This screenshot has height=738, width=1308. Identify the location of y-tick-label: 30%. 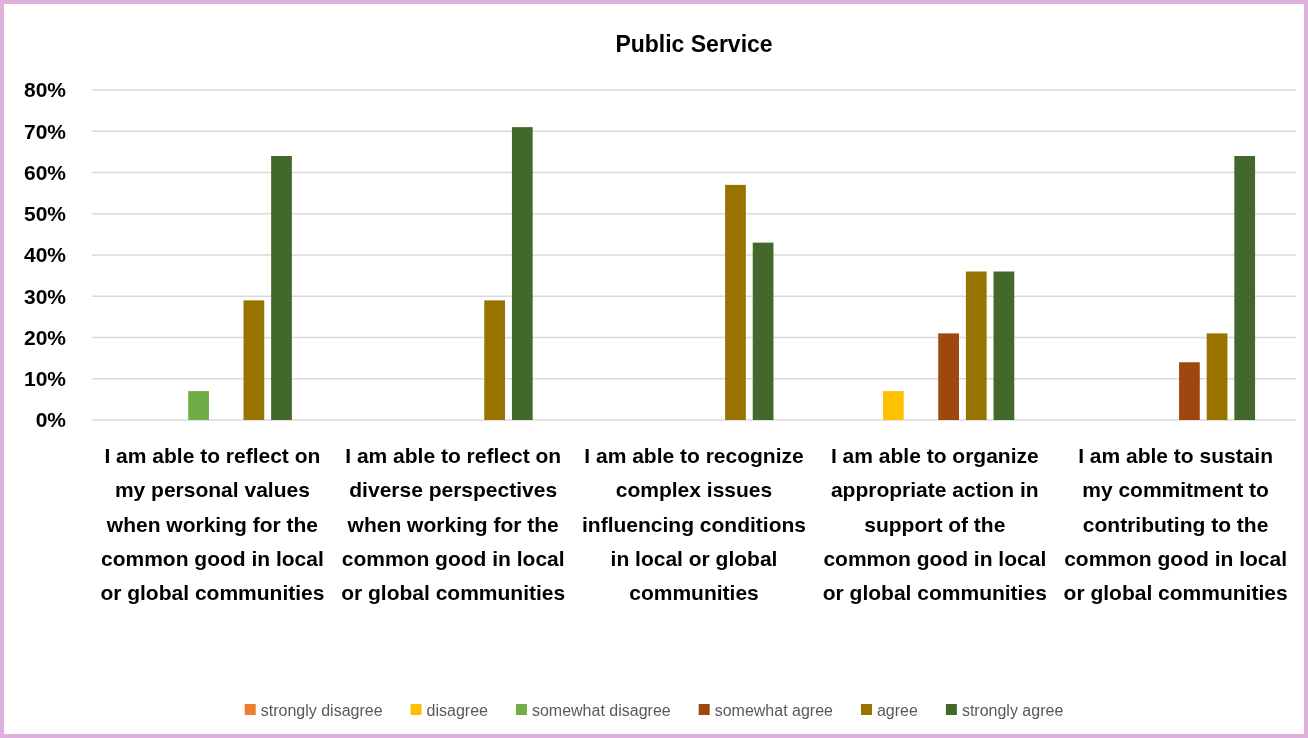
(45, 296).